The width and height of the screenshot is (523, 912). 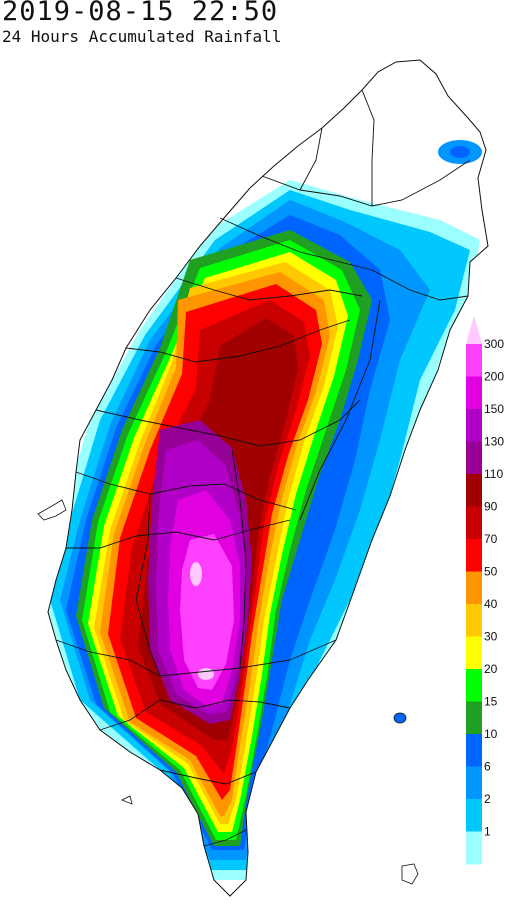 What do you see at coordinates (491, 637) in the screenshot?
I see `legend-label: 30` at bounding box center [491, 637].